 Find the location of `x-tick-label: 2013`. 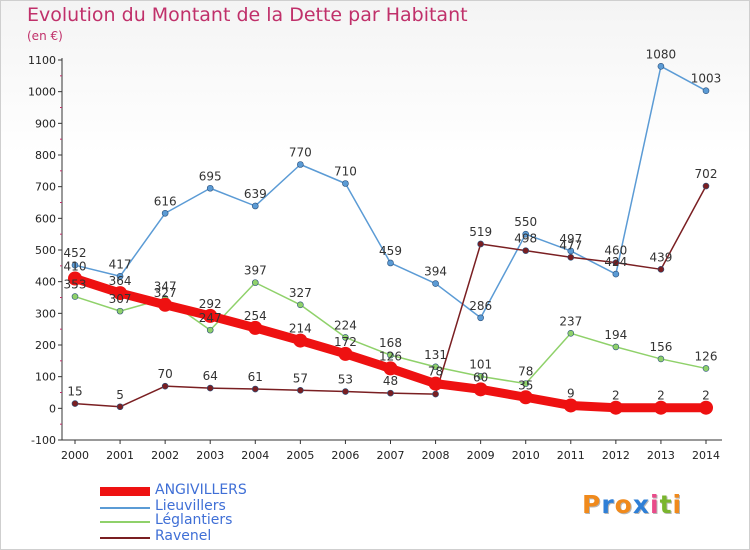

x-tick-label: 2013 is located at coordinates (661, 455).